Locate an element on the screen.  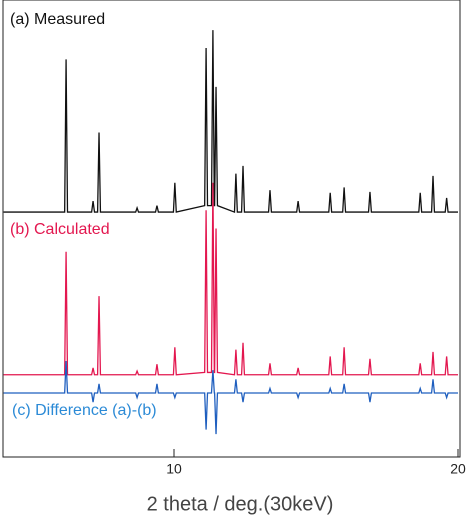
series-line is located at coordinates (230, 398).